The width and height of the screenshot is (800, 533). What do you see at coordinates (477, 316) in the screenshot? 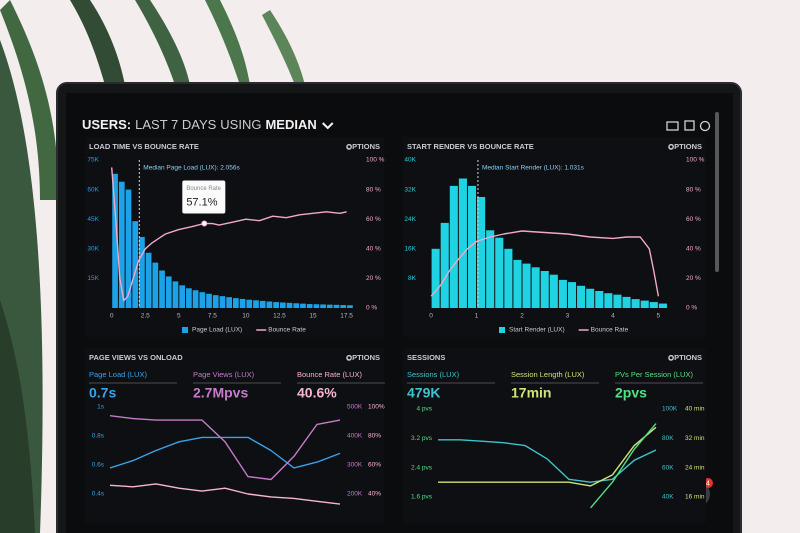
I see `x-tick-label: 1` at bounding box center [477, 316].